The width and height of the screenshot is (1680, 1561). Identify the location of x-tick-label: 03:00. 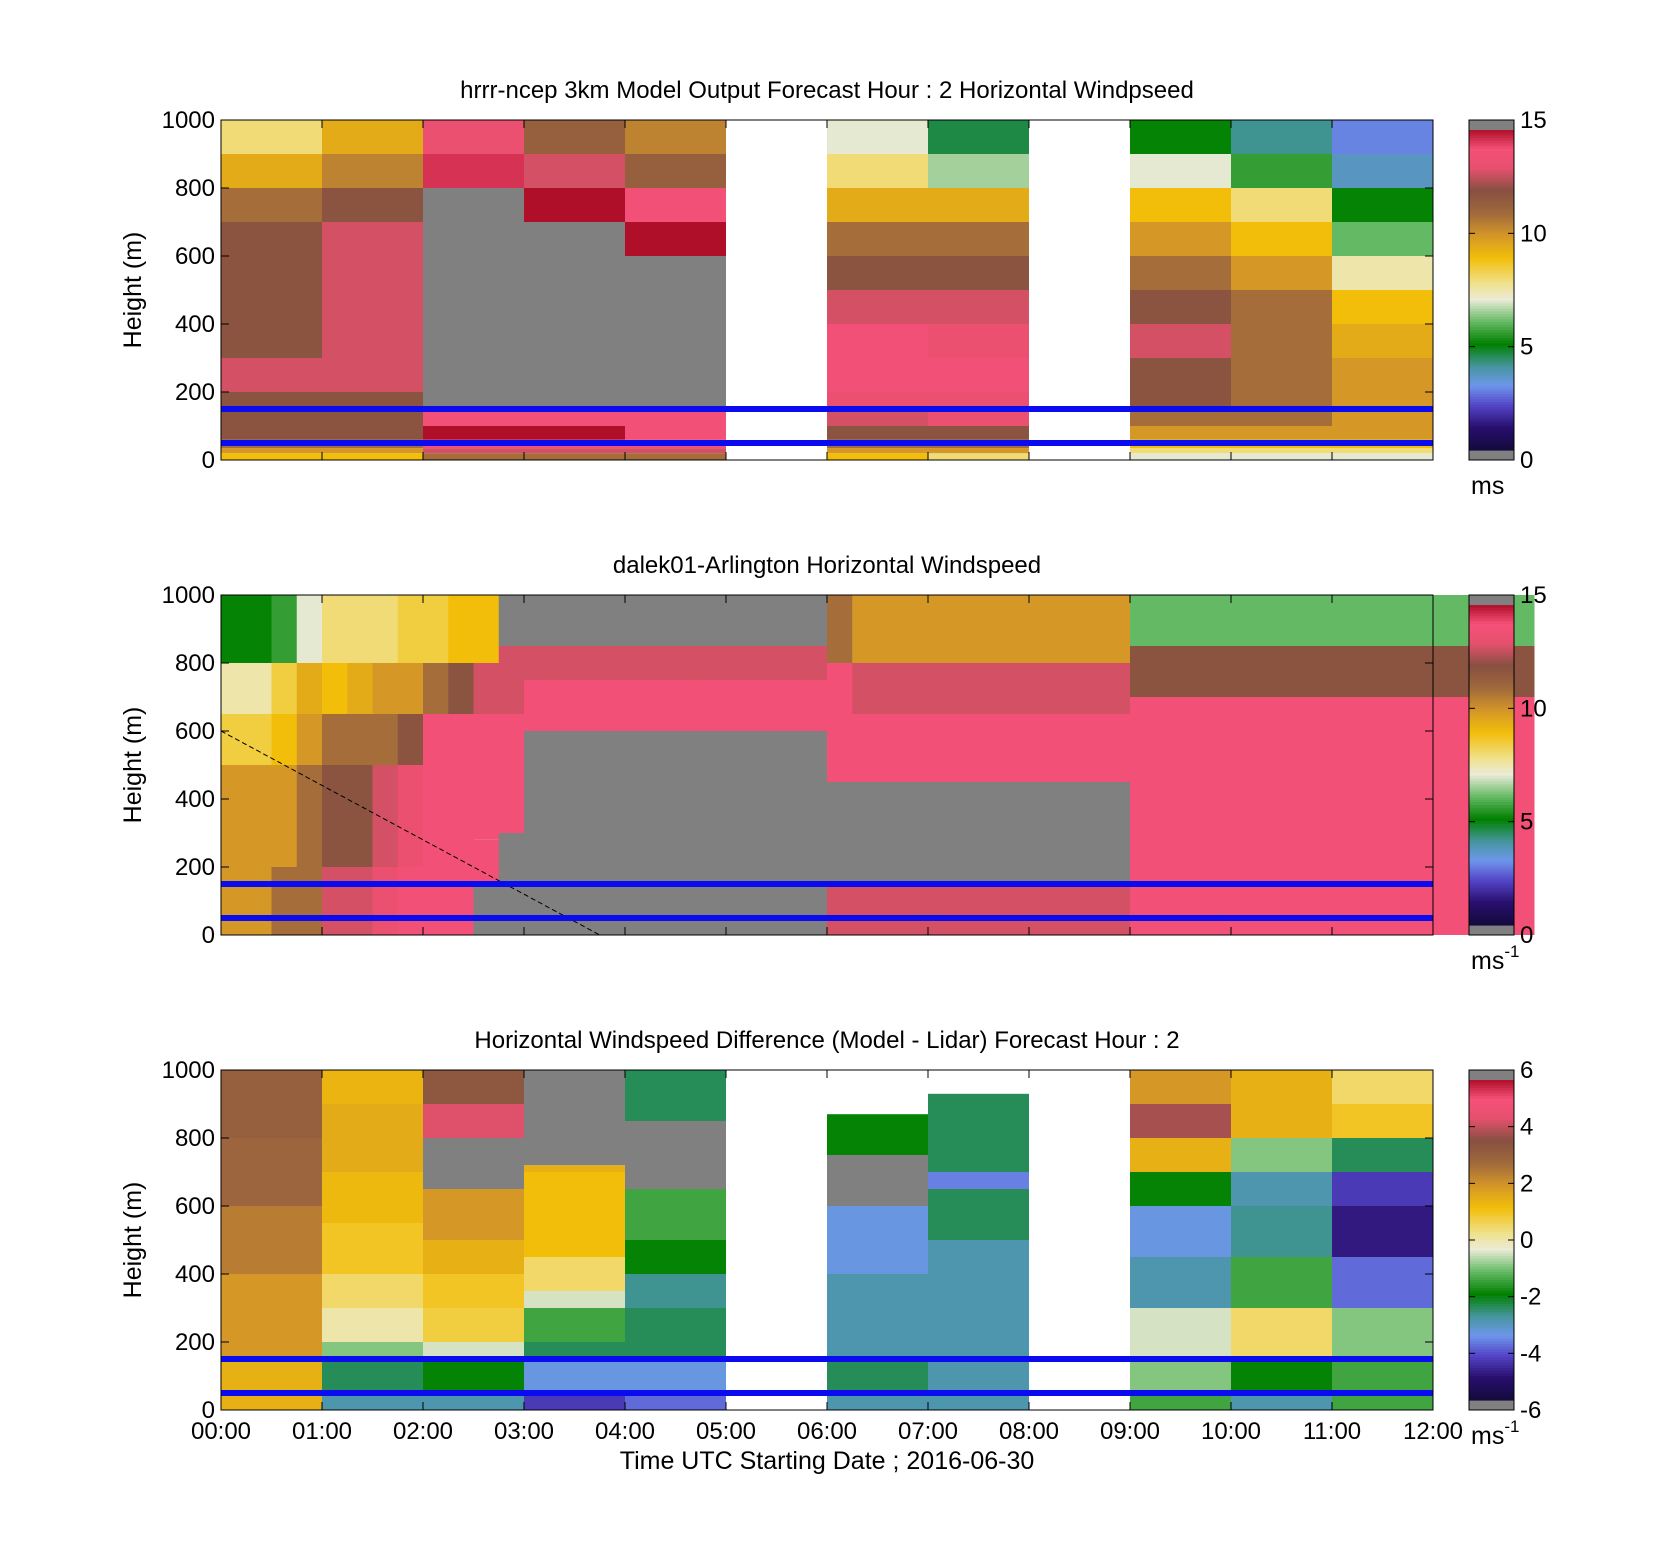
(524, 1431).